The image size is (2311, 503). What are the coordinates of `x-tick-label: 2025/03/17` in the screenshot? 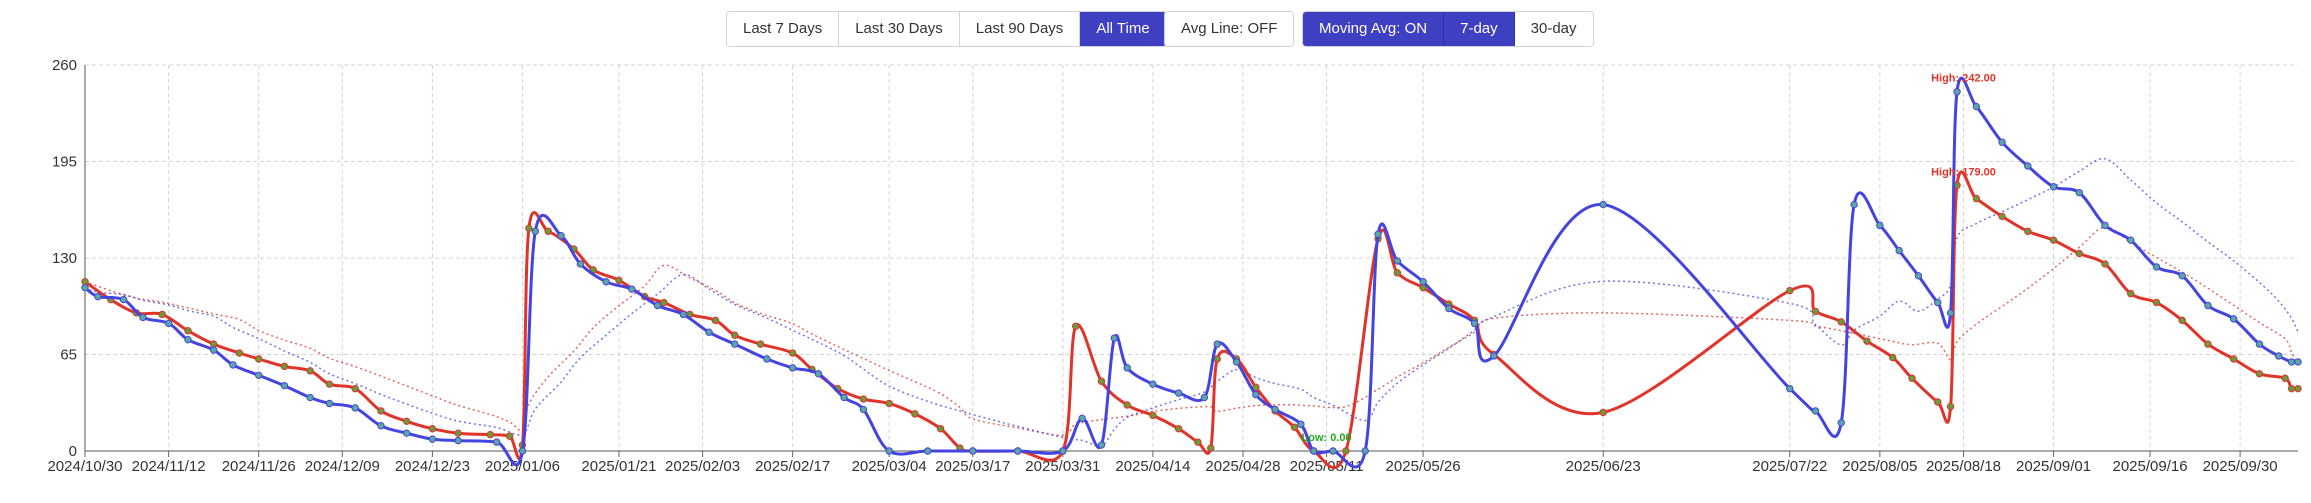 It's located at (972, 466).